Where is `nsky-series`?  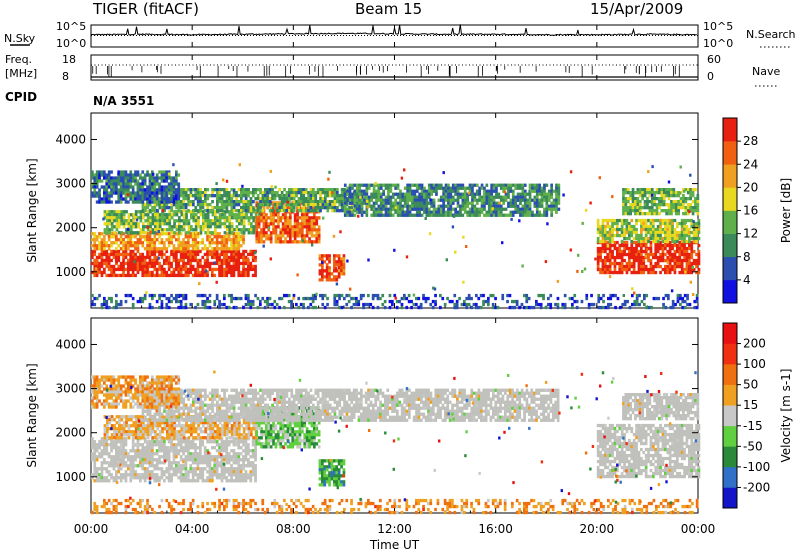
nsky-series is located at coordinates (394, 30).